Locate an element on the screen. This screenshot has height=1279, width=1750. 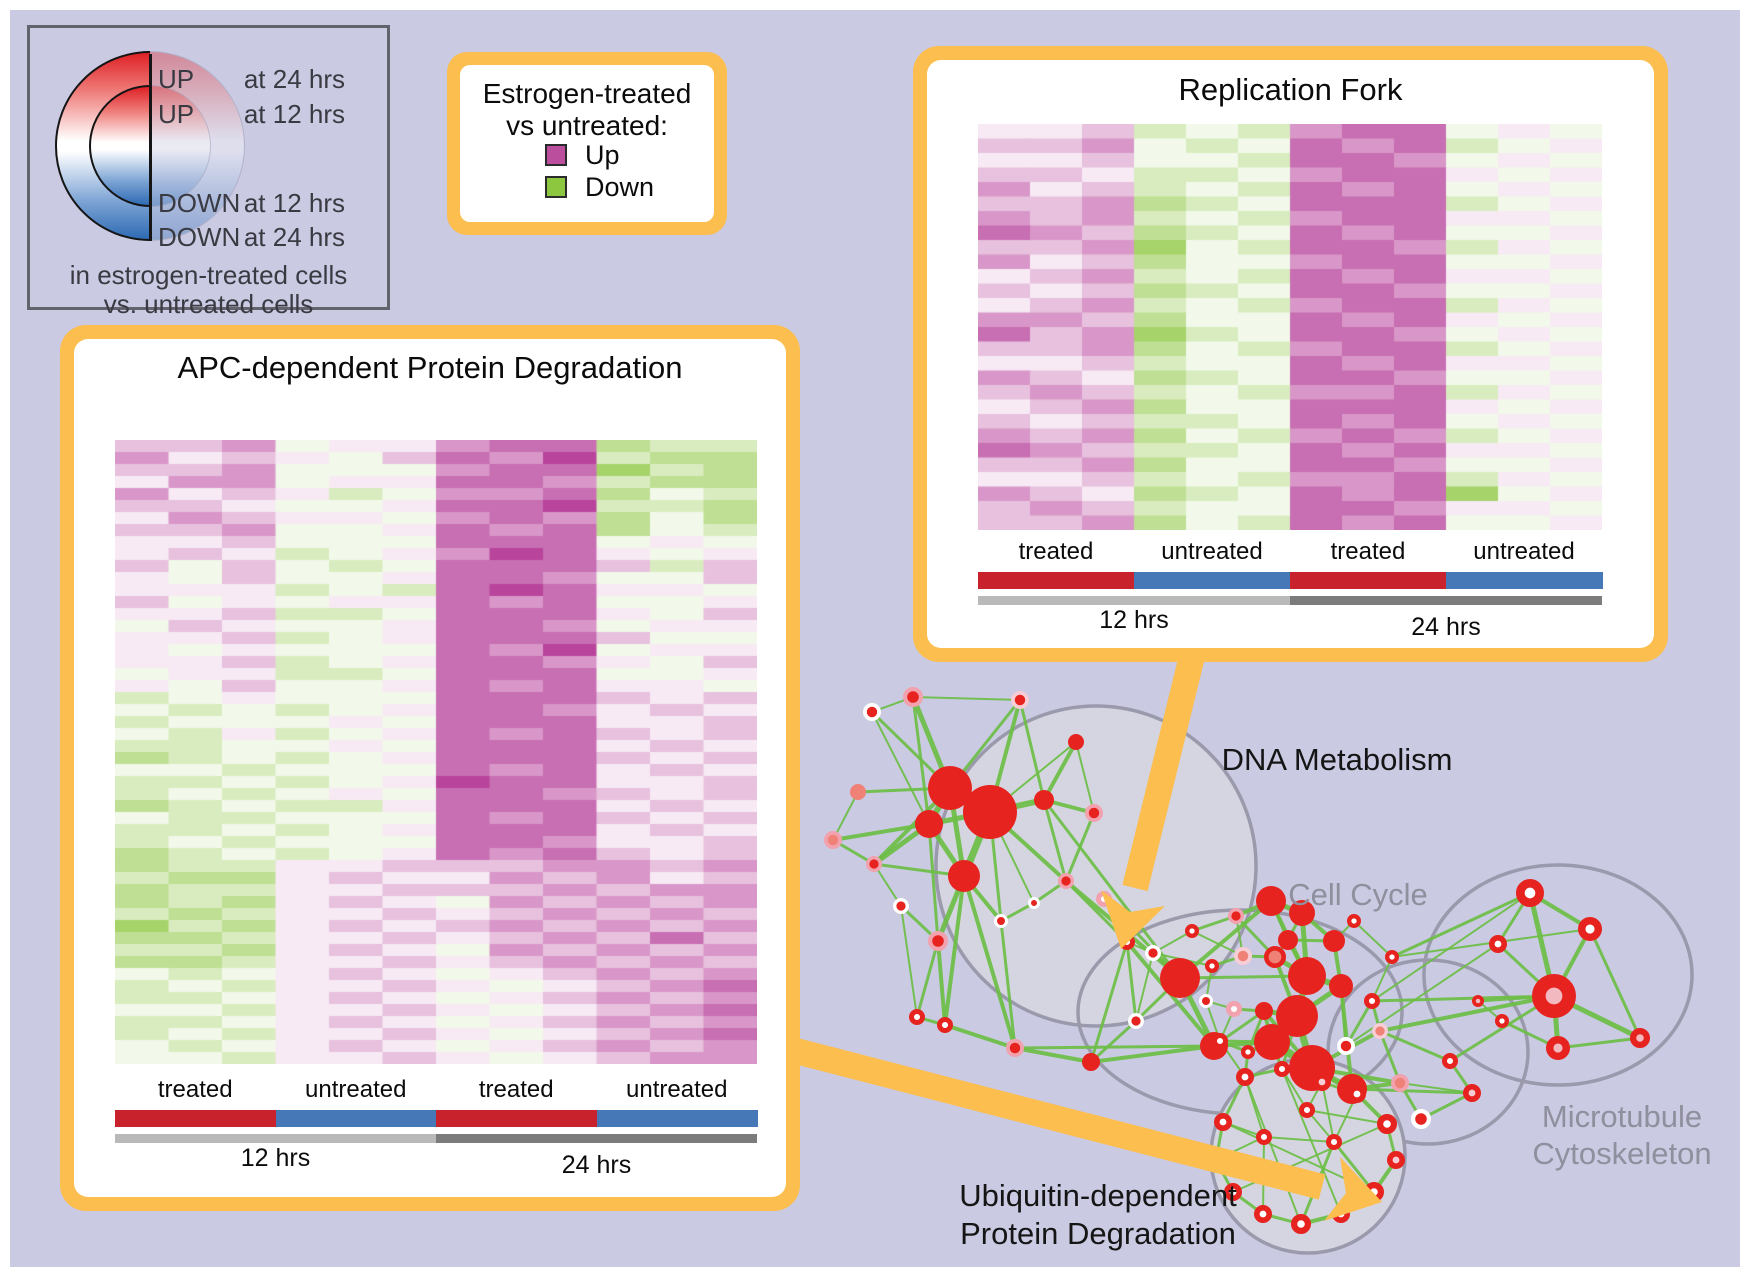
replication-fork-heatmap is located at coordinates (1290, 327).